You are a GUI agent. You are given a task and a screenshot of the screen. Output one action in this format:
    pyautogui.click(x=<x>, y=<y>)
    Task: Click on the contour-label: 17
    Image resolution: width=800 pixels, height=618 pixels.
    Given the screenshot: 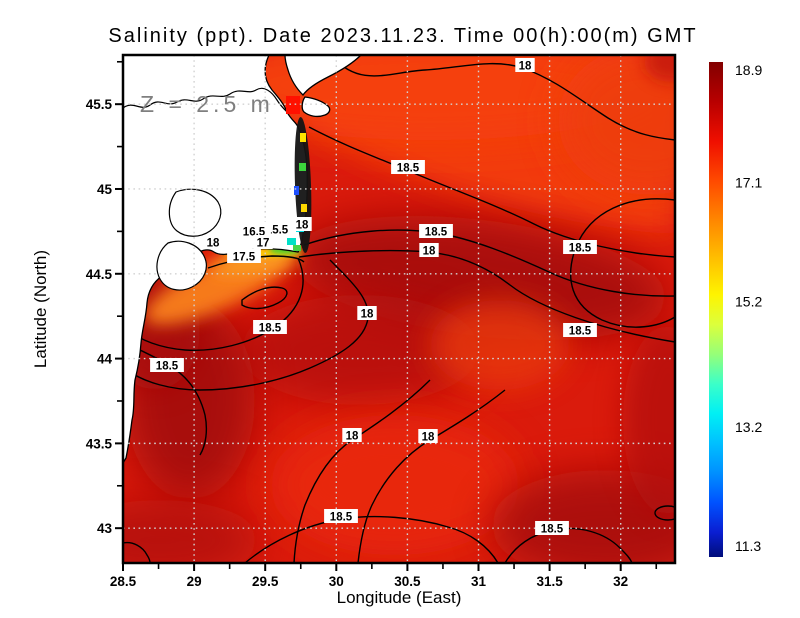 What is the action you would take?
    pyautogui.click(x=263, y=244)
    